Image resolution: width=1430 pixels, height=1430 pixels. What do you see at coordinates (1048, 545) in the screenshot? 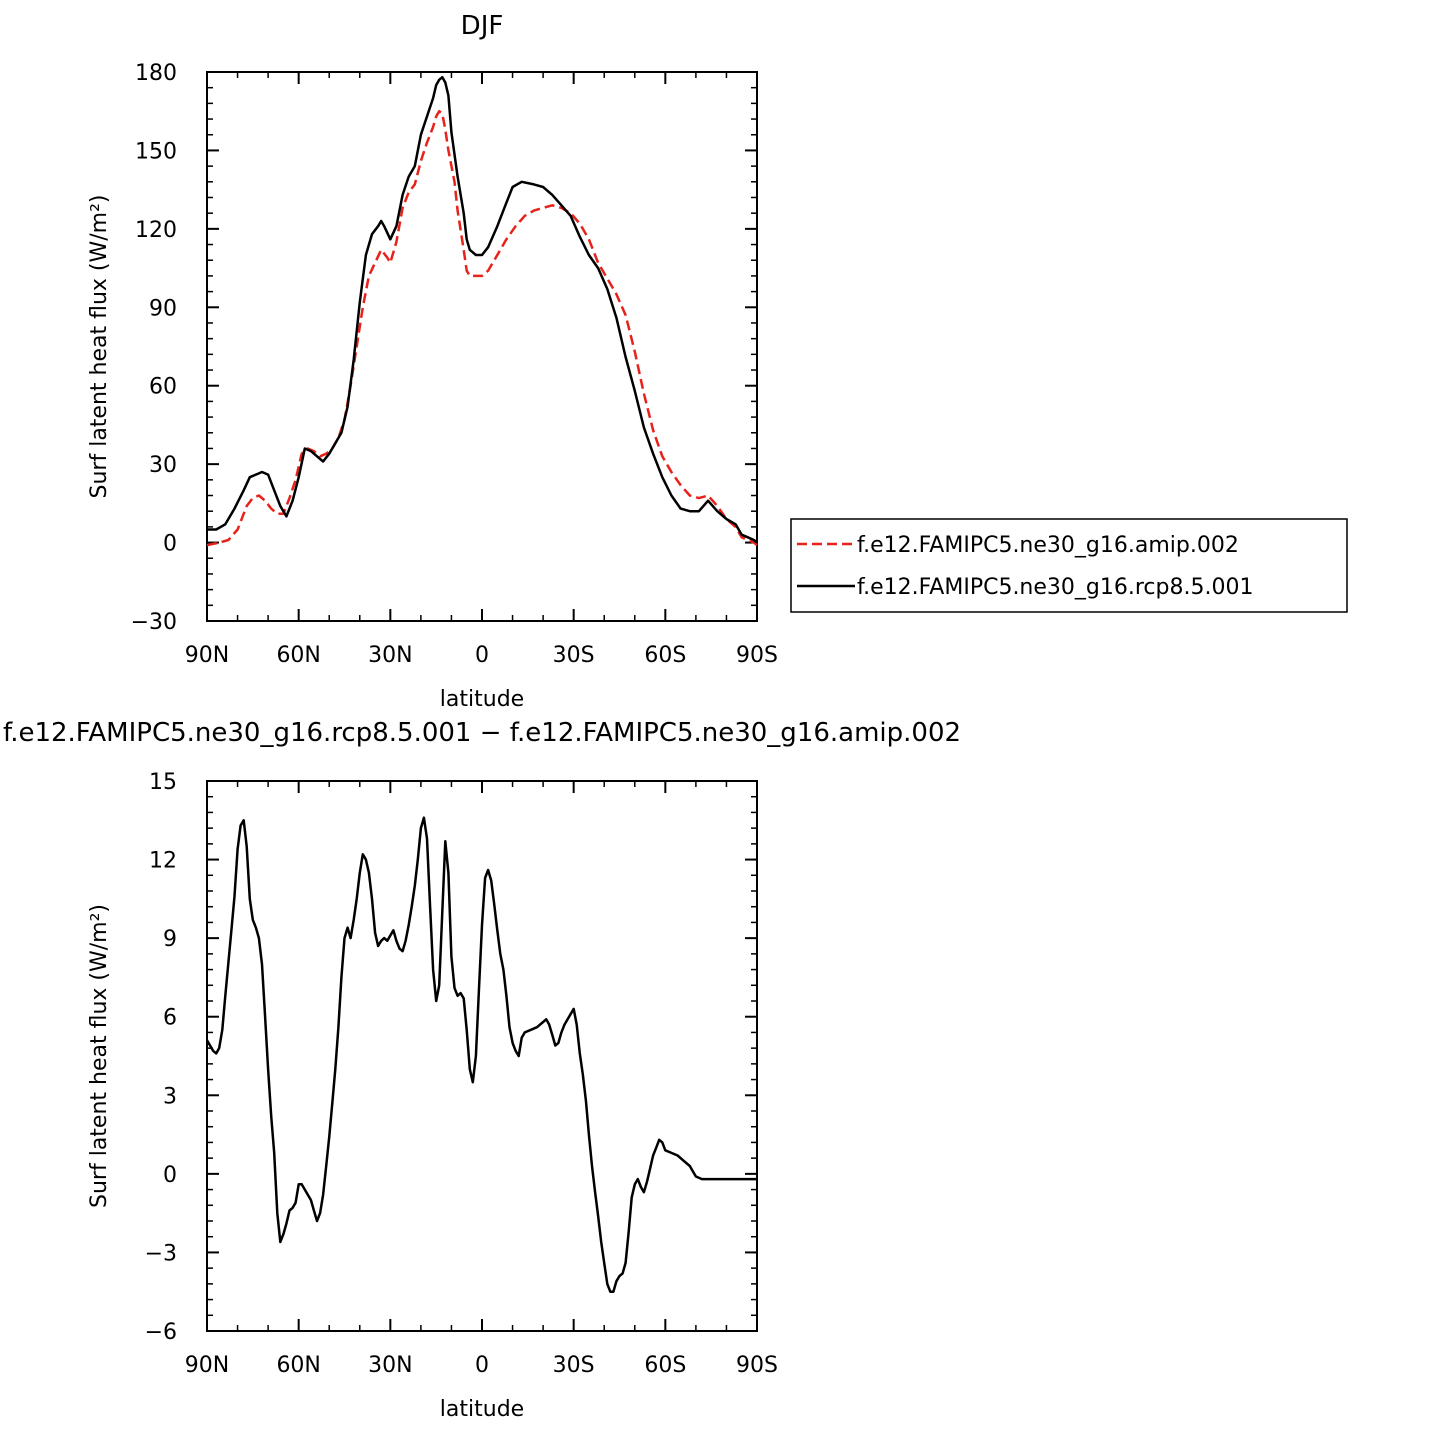
I see `legend-label-0: f.e12.FAMIPC5.ne30_g16.amip.002` at bounding box center [1048, 545].